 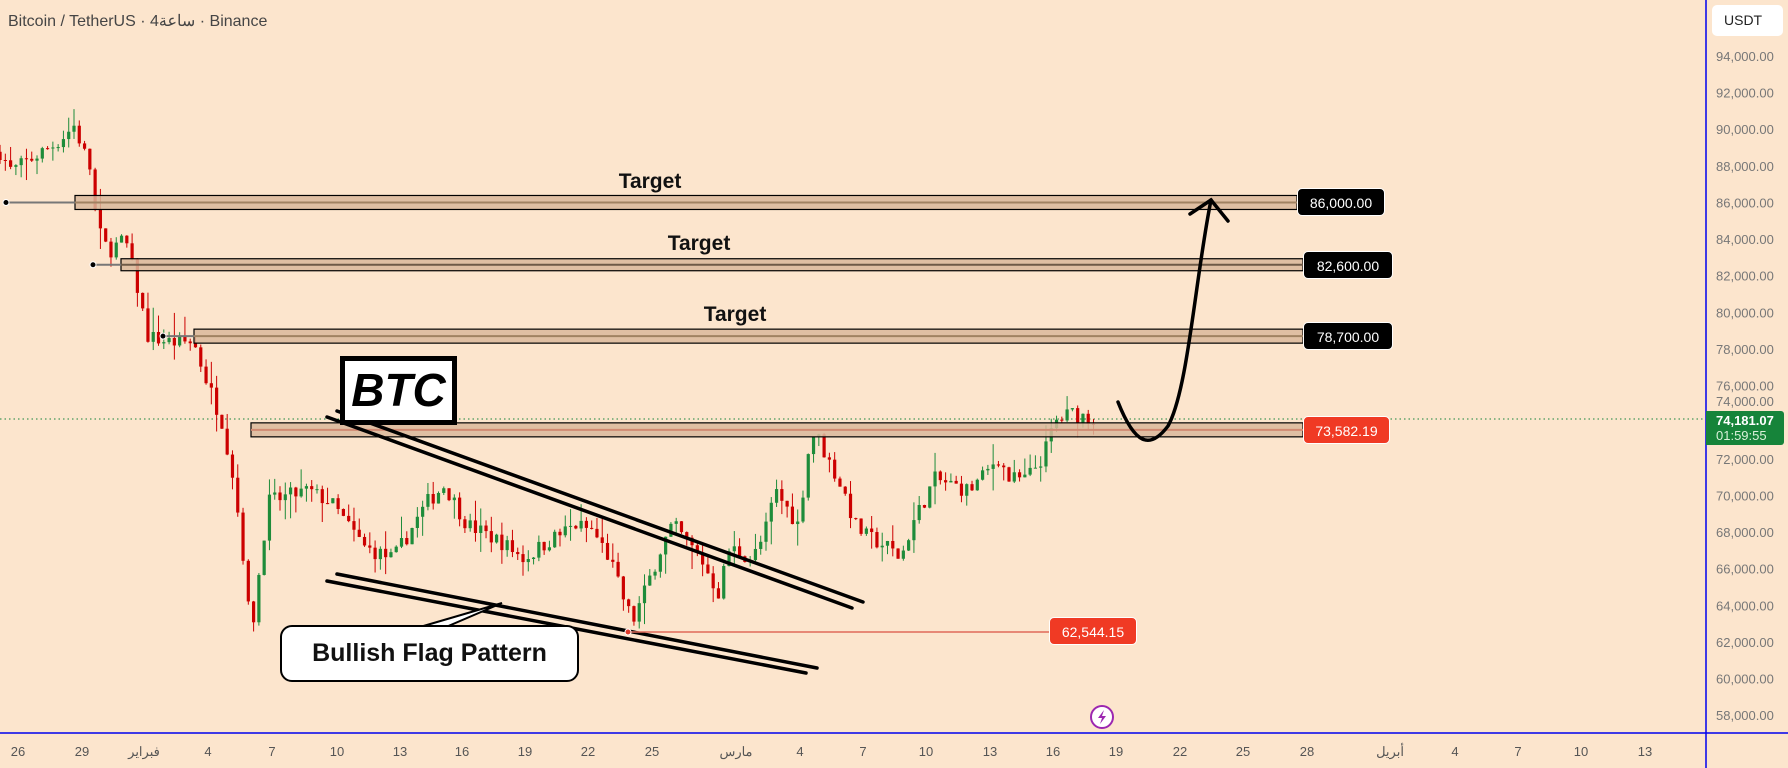 I want to click on price-tick: 86,000.00, so click(x=1745, y=202).